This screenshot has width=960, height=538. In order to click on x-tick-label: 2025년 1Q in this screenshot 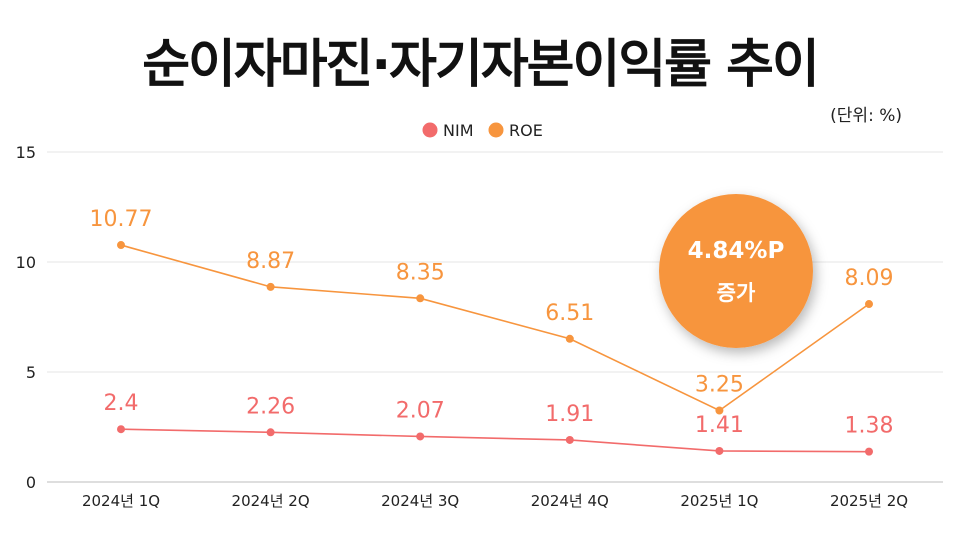, I will do `click(719, 501)`.